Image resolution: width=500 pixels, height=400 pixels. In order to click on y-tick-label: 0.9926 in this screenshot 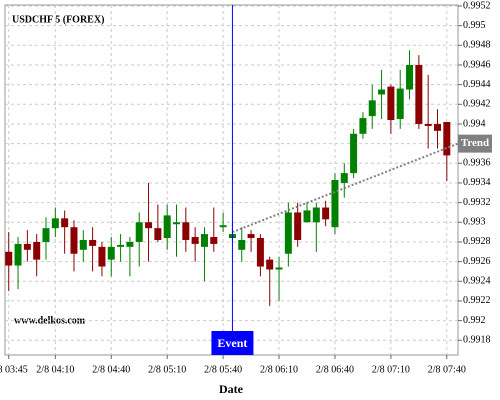, I will do `click(477, 261)`.